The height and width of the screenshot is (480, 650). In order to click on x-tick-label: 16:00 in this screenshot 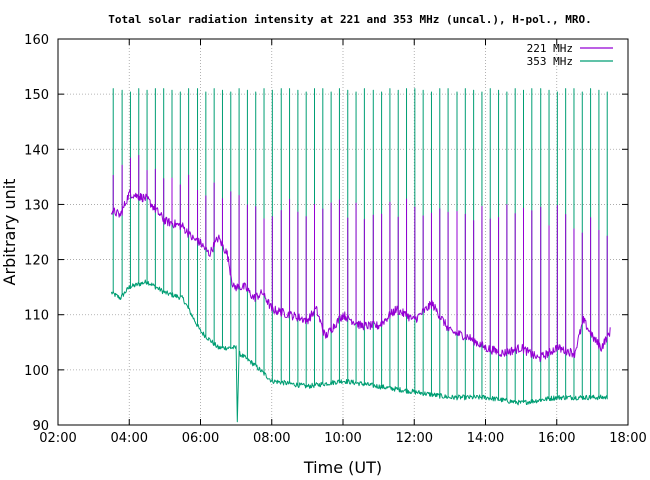, I will do `click(556, 438)`.